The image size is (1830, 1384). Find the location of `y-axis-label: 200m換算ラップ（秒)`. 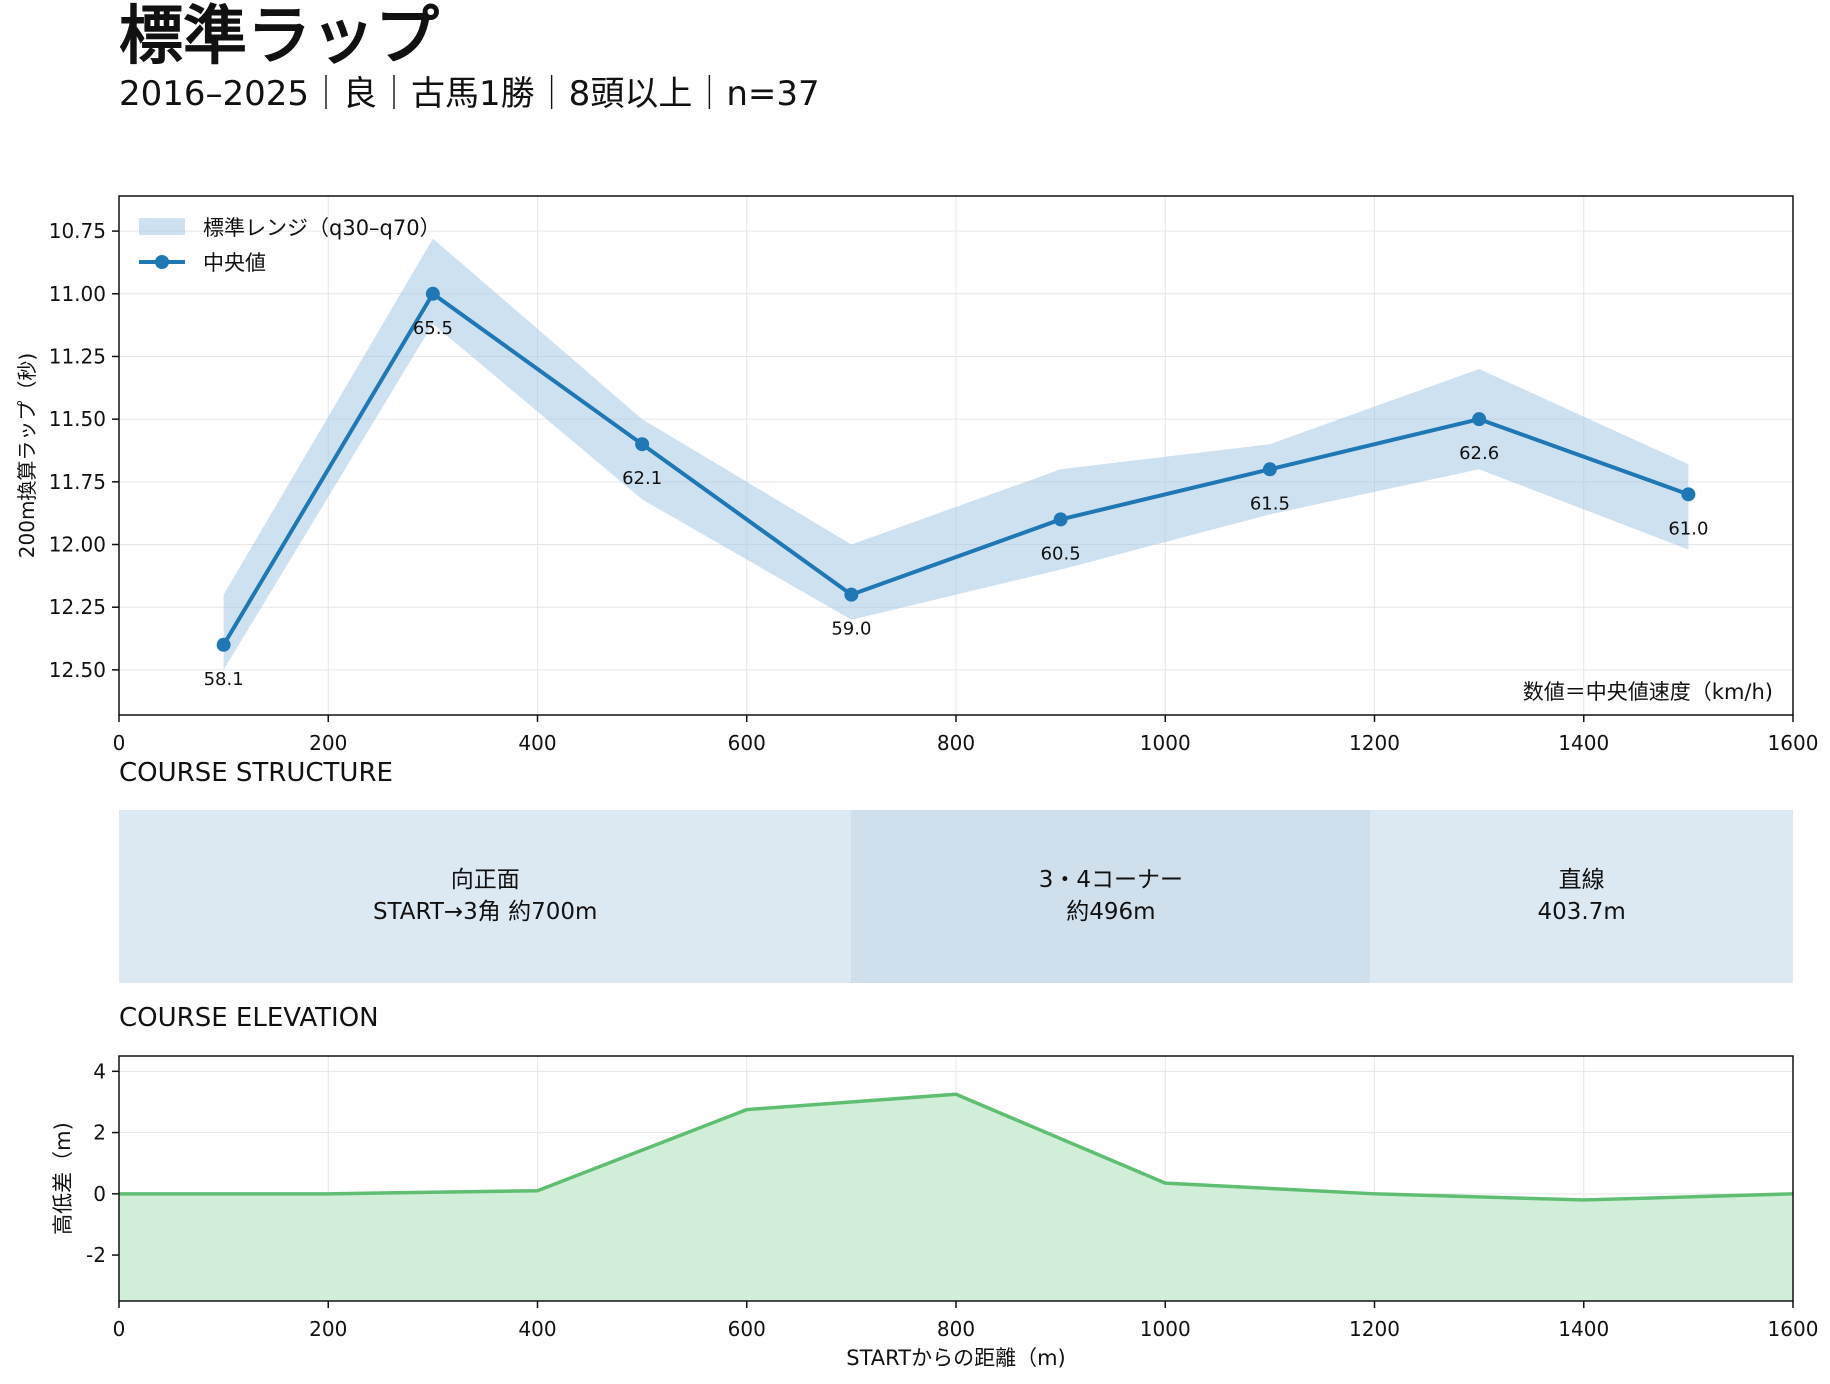

y-axis-label: 200m換算ラップ（秒) is located at coordinates (27, 455).